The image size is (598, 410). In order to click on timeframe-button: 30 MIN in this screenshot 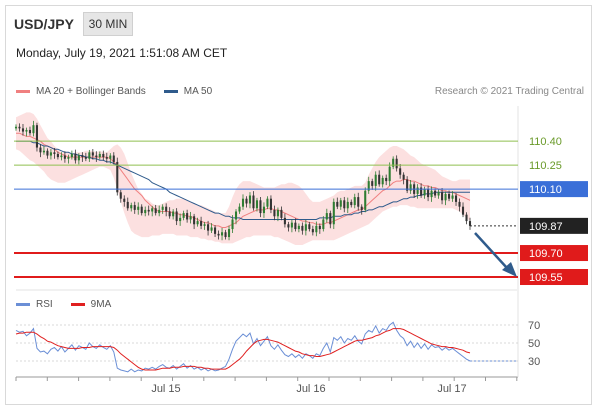, I will do `click(108, 24)`.